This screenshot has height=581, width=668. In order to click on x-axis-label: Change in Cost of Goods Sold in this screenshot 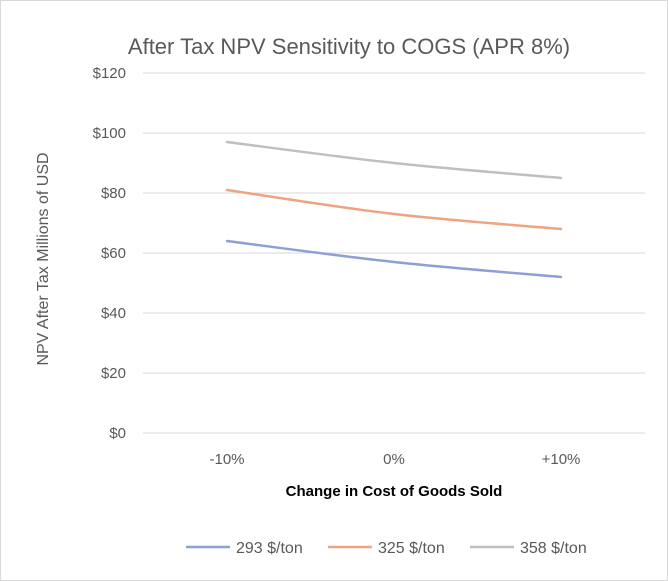, I will do `click(394, 491)`.